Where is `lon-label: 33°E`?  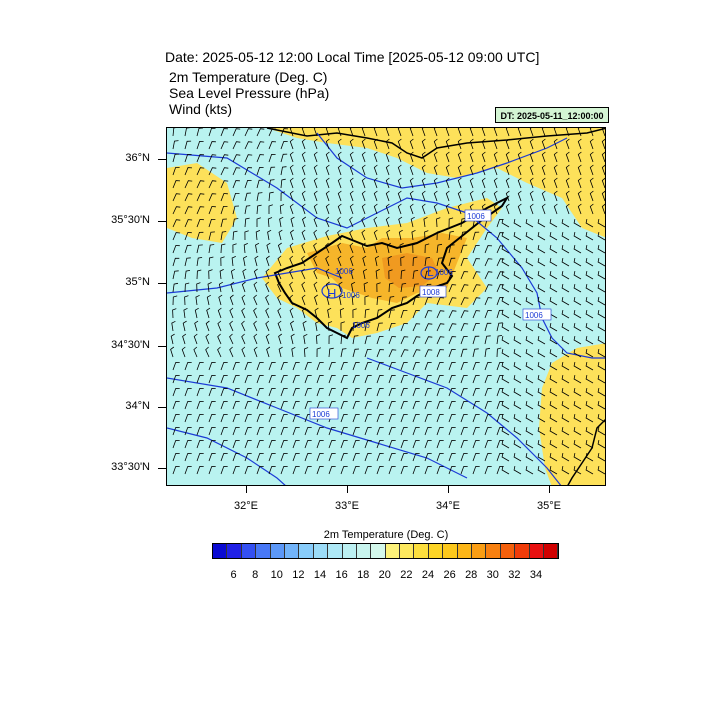
lon-label: 33°E is located at coordinates (347, 506).